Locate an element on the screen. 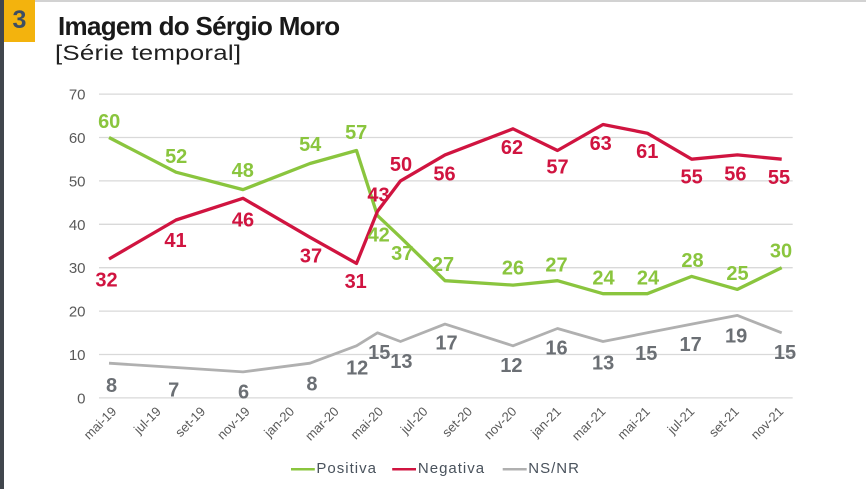 The image size is (866, 489). svg-text: mar-21 is located at coordinates (589, 424).